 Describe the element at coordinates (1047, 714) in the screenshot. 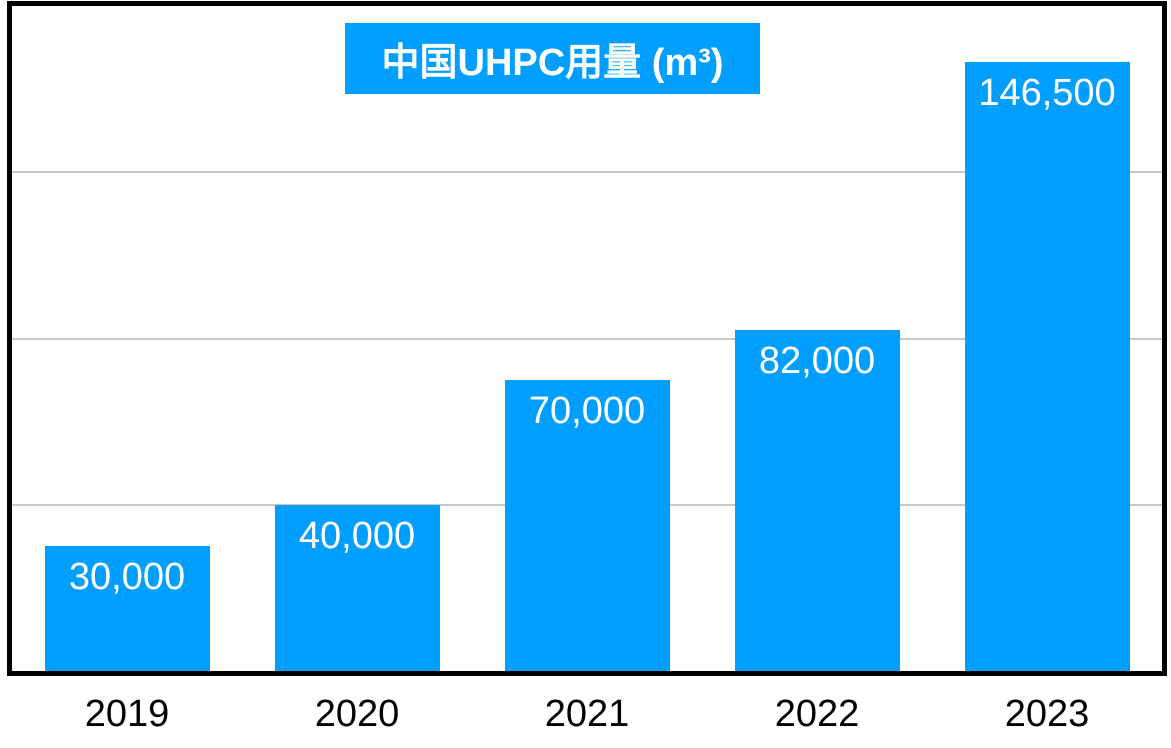

I see `x-axis-label-2023: 2023` at that location.